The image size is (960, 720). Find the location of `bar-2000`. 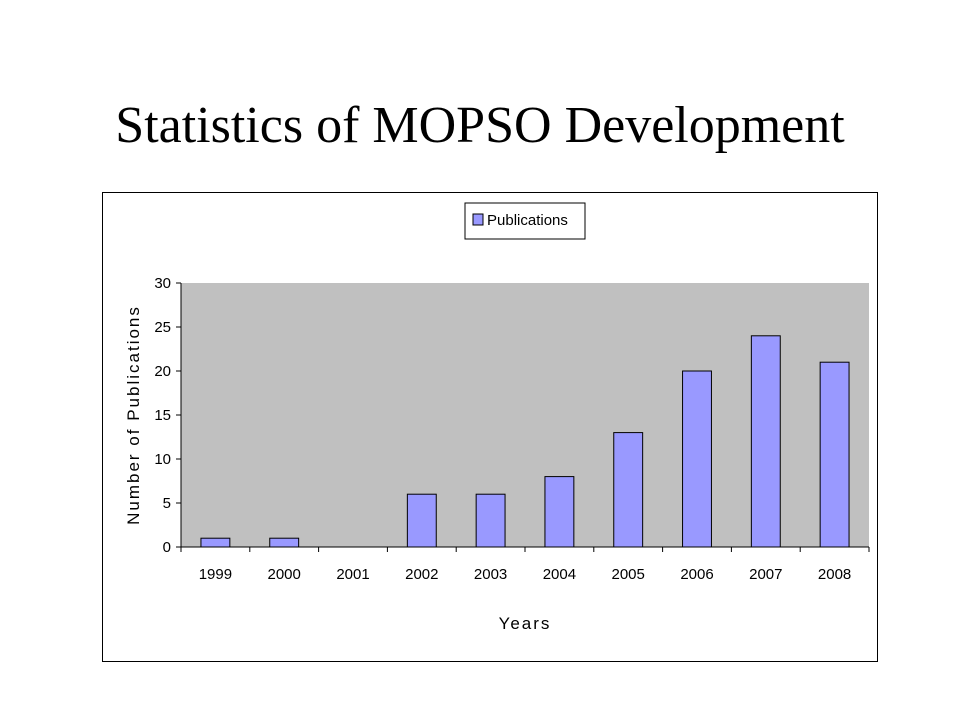

bar-2000 is located at coordinates (284, 542).